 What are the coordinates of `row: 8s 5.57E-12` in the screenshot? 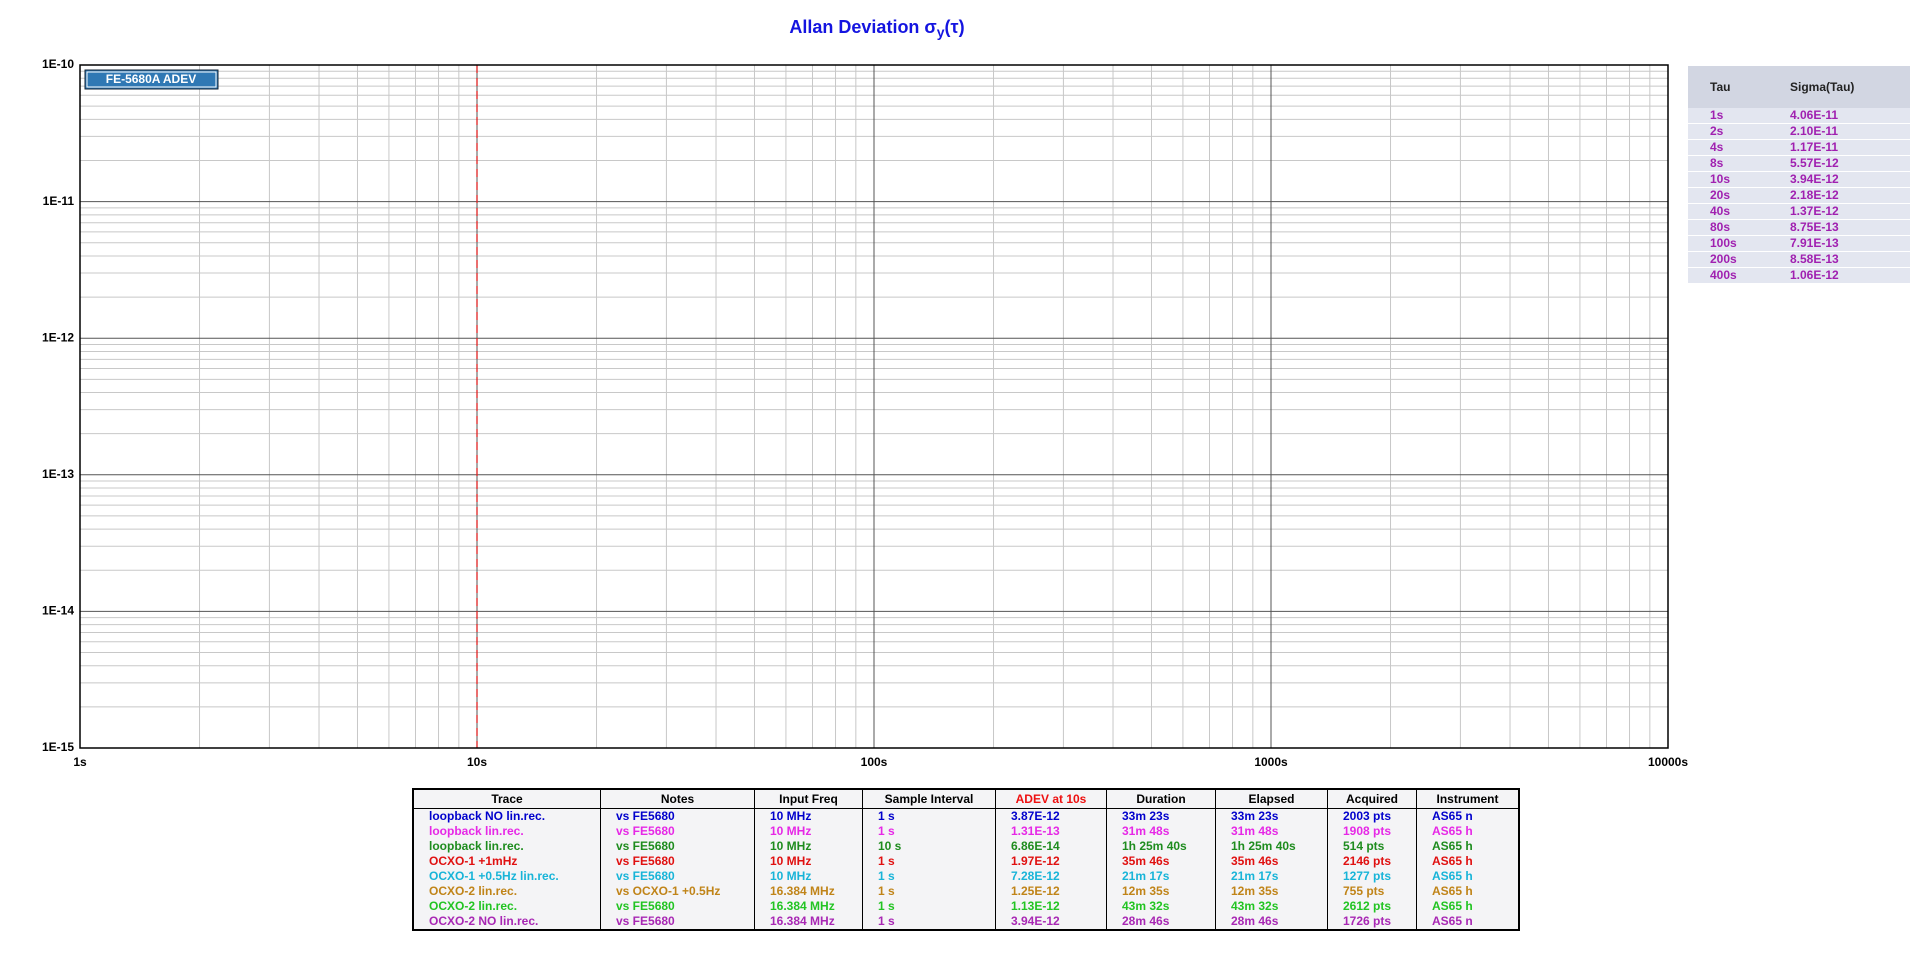 It's located at (1799, 163).